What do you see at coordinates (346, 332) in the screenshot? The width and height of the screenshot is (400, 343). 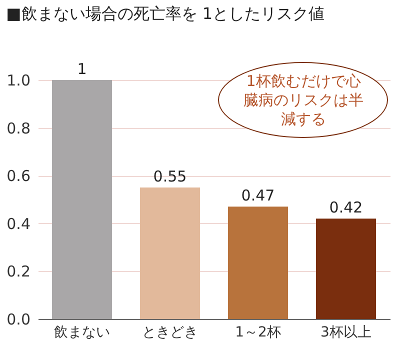 I see `x-tick-label: 3杯以上` at bounding box center [346, 332].